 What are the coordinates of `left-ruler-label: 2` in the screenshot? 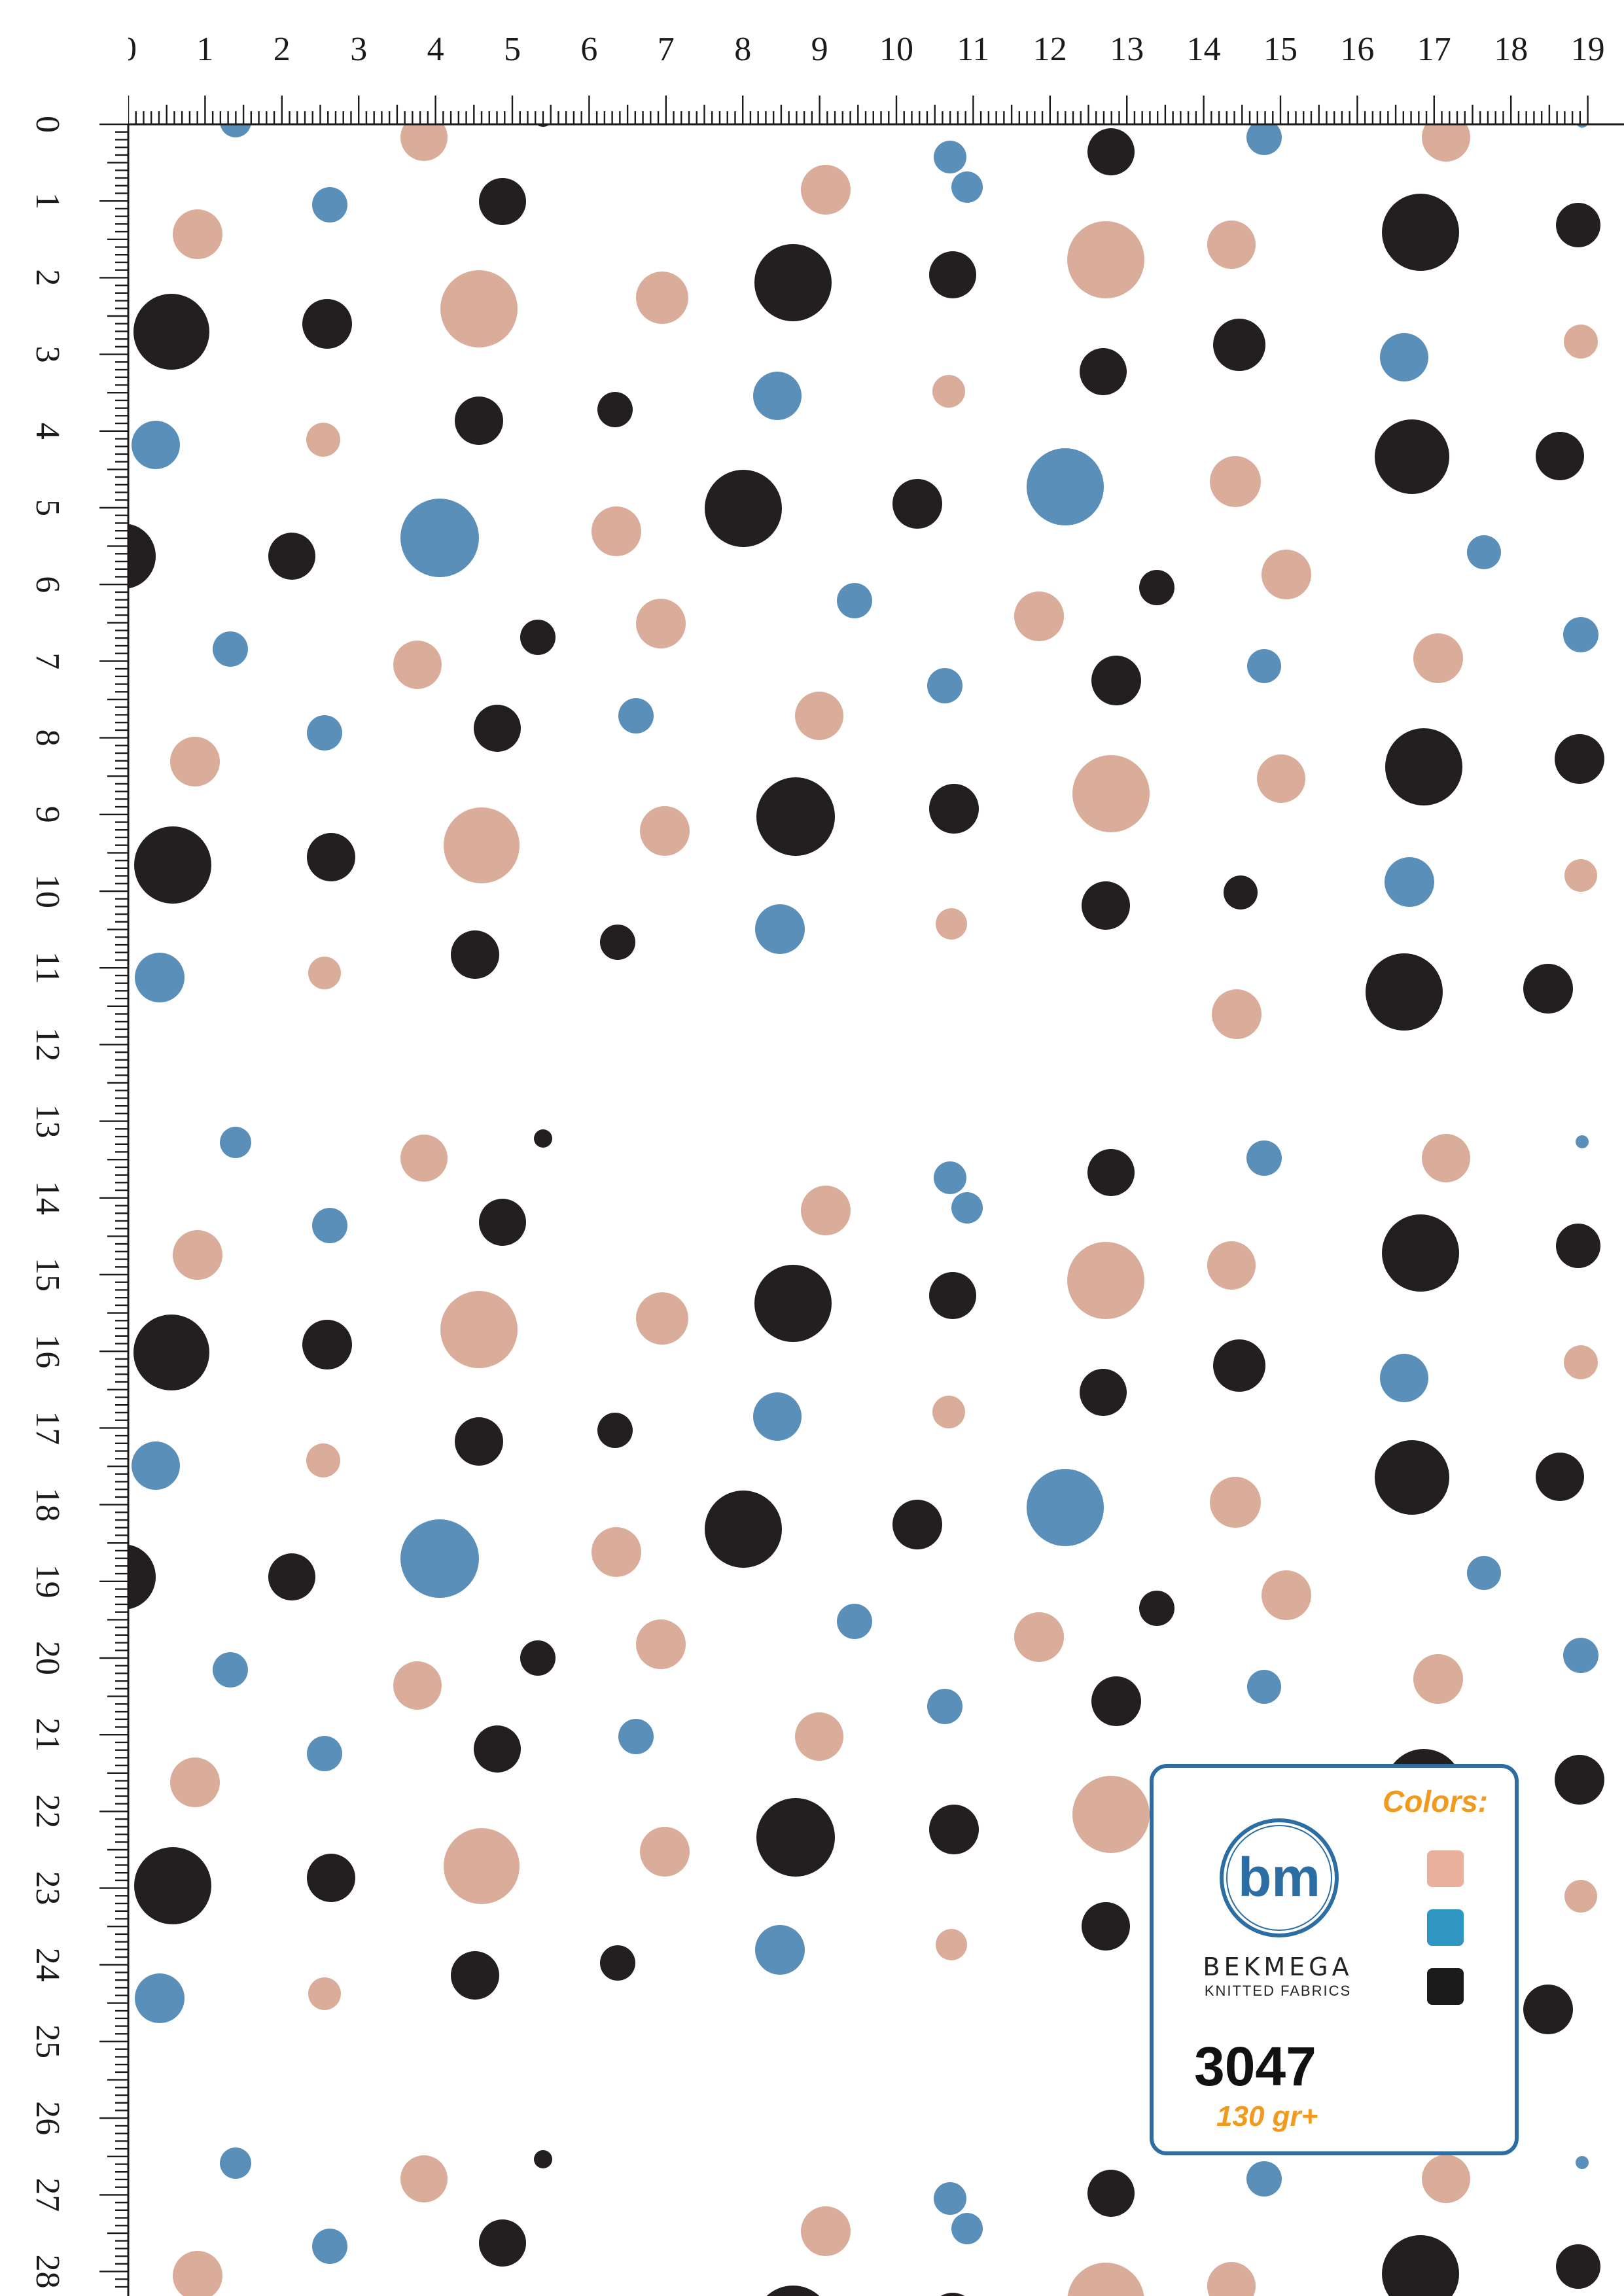 It's located at (47, 277).